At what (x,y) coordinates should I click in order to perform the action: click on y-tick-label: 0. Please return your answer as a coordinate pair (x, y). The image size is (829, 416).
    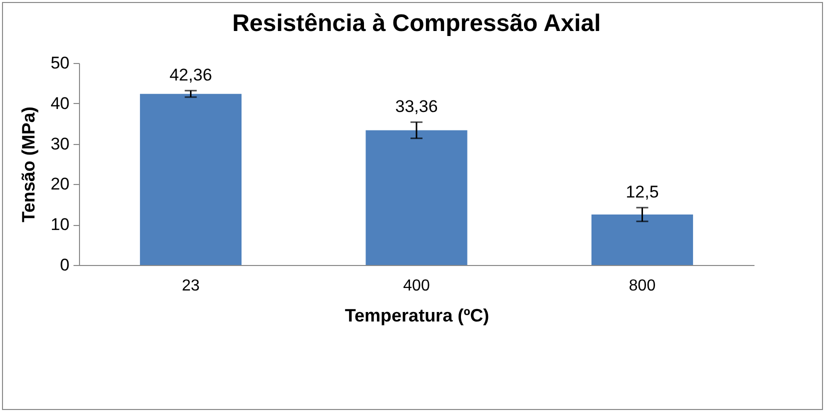
    Looking at the image, I should click on (65, 265).